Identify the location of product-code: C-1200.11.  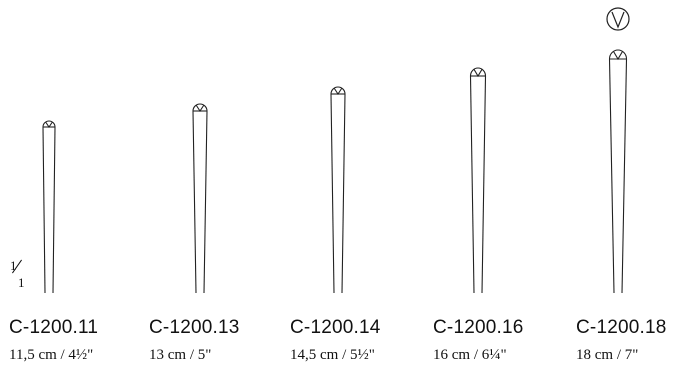
(54, 327).